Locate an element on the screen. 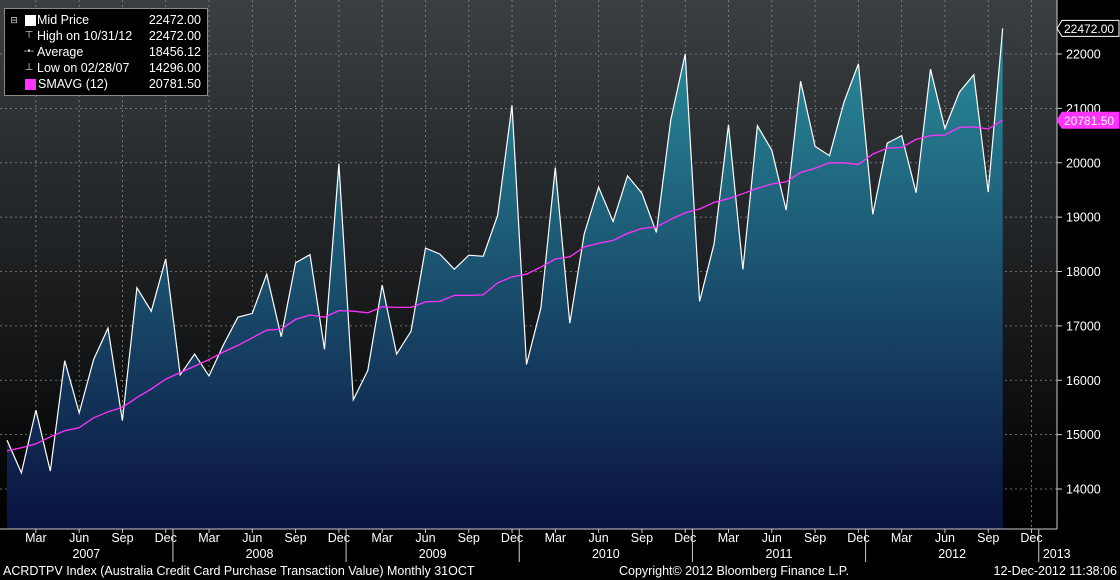  last-value-label-smavg: 20781.50 is located at coordinates (1088, 120).